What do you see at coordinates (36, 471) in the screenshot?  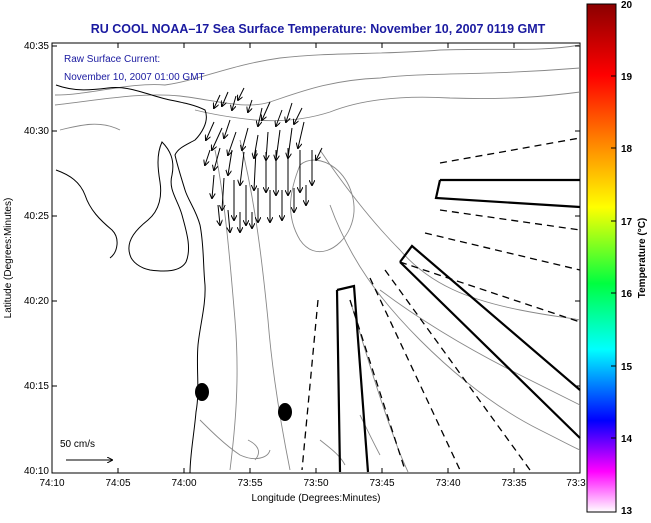 I see `y-tick-label: 40:10` at bounding box center [36, 471].